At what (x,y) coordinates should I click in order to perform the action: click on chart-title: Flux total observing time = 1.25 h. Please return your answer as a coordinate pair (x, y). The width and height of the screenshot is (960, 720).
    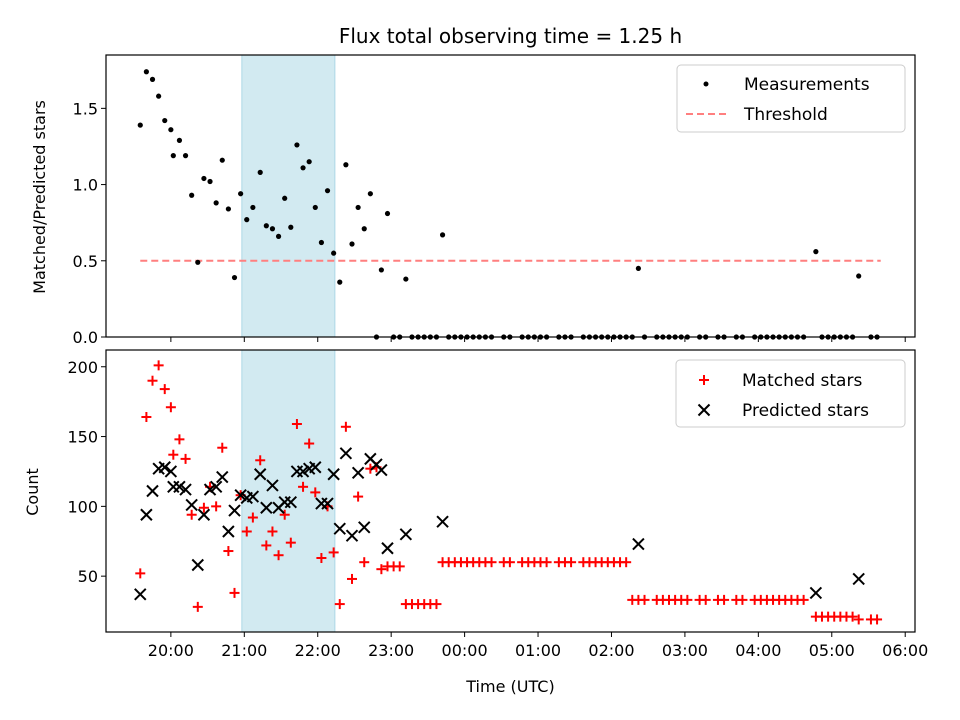
    Looking at the image, I should click on (510, 36).